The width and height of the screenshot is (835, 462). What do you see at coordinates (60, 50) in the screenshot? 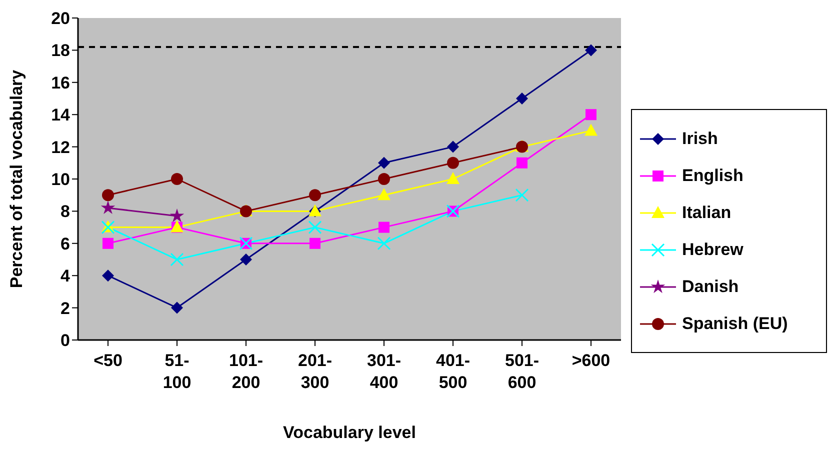
I see `y-tick-label: 18` at bounding box center [60, 50].